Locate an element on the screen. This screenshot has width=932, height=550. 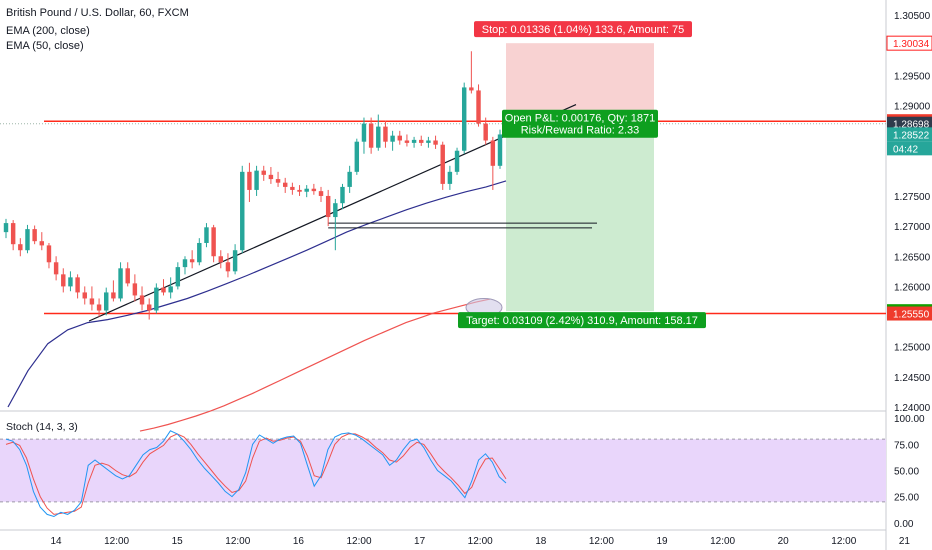
time-tick-label: 21 is located at coordinates (905, 541).